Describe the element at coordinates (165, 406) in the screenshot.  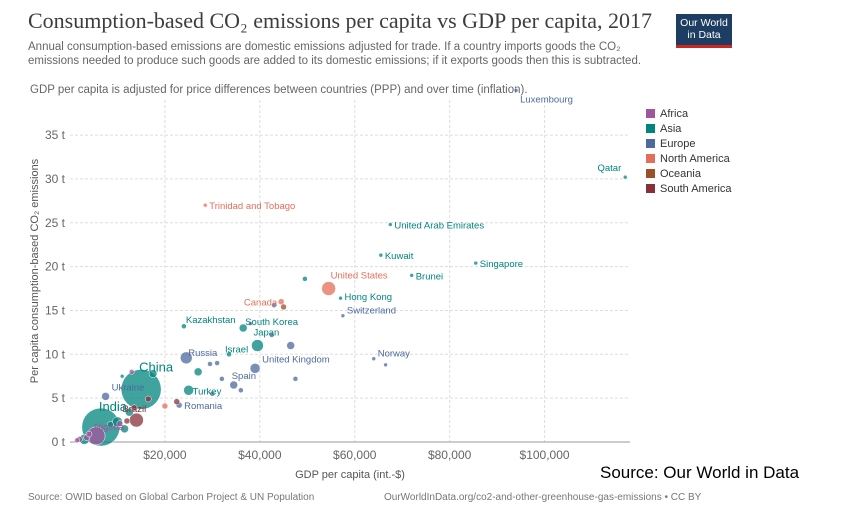
I see `point-north-america` at that location.